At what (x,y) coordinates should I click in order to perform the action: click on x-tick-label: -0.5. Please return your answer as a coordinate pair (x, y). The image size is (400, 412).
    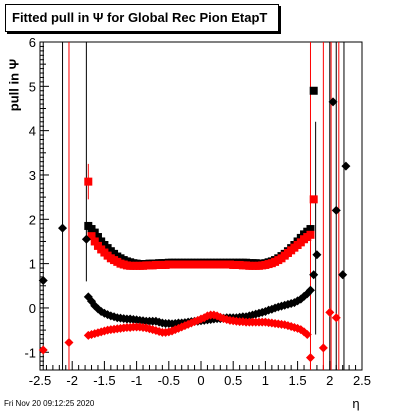
    Looking at the image, I should click on (169, 380).